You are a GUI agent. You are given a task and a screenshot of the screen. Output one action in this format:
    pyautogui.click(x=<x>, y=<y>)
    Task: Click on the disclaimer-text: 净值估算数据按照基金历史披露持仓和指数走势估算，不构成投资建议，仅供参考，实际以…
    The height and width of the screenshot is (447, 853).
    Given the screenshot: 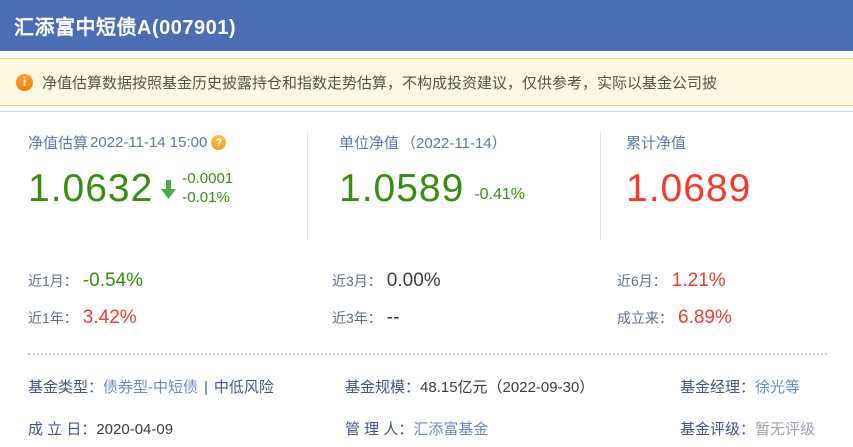 What is the action you would take?
    pyautogui.click(x=380, y=83)
    